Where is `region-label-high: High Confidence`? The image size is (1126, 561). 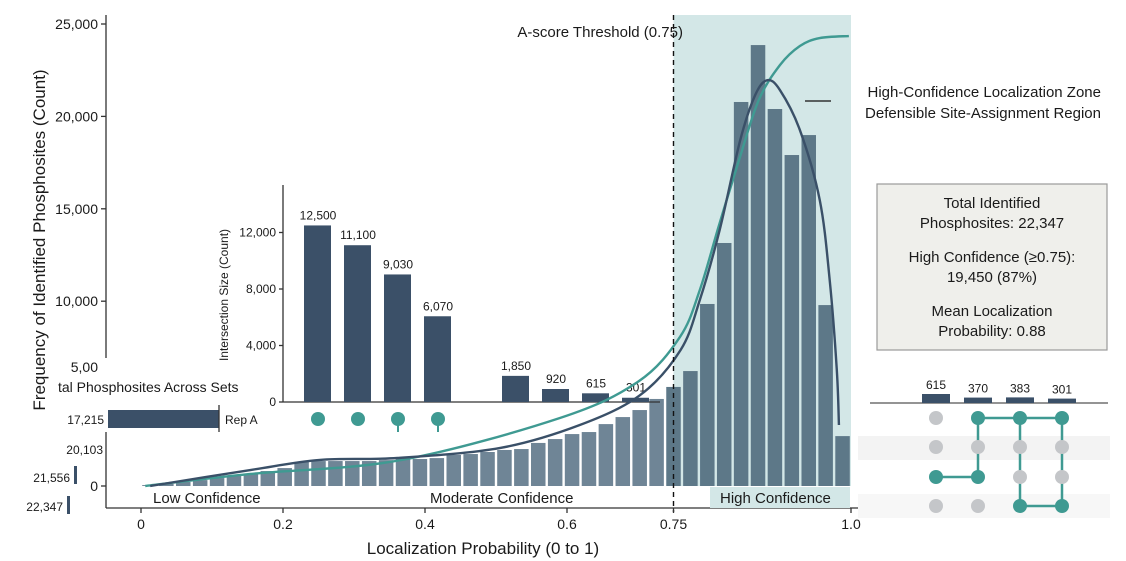 region-label-high: High Confidence is located at coordinates (775, 498).